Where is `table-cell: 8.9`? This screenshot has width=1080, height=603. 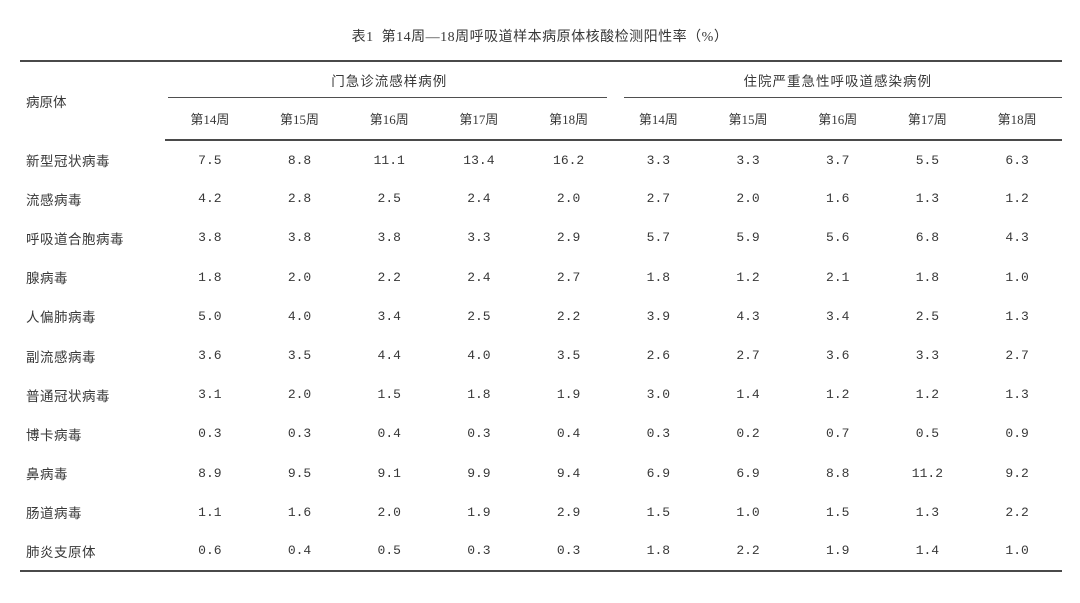
table-cell: 8.9 is located at coordinates (210, 473).